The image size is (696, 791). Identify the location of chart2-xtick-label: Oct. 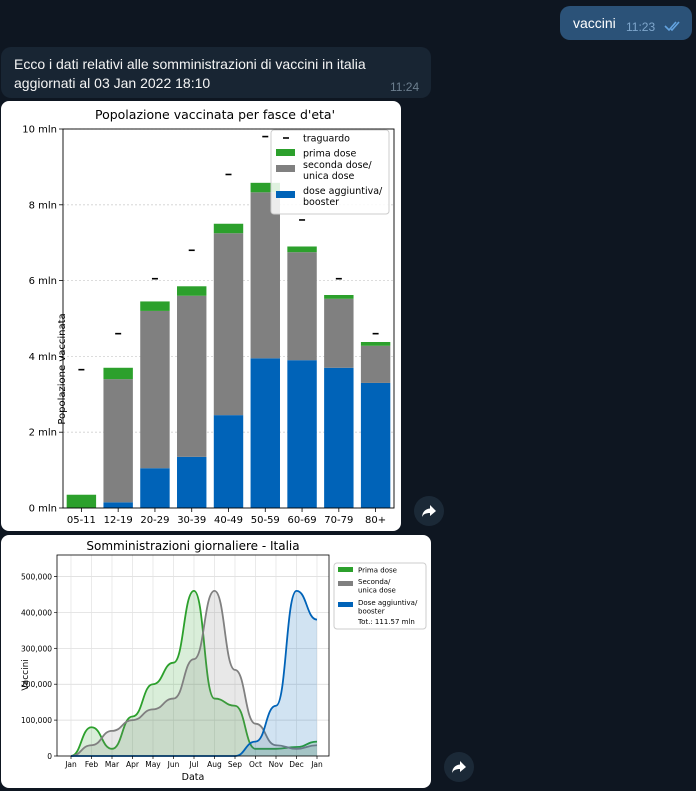
(255, 764).